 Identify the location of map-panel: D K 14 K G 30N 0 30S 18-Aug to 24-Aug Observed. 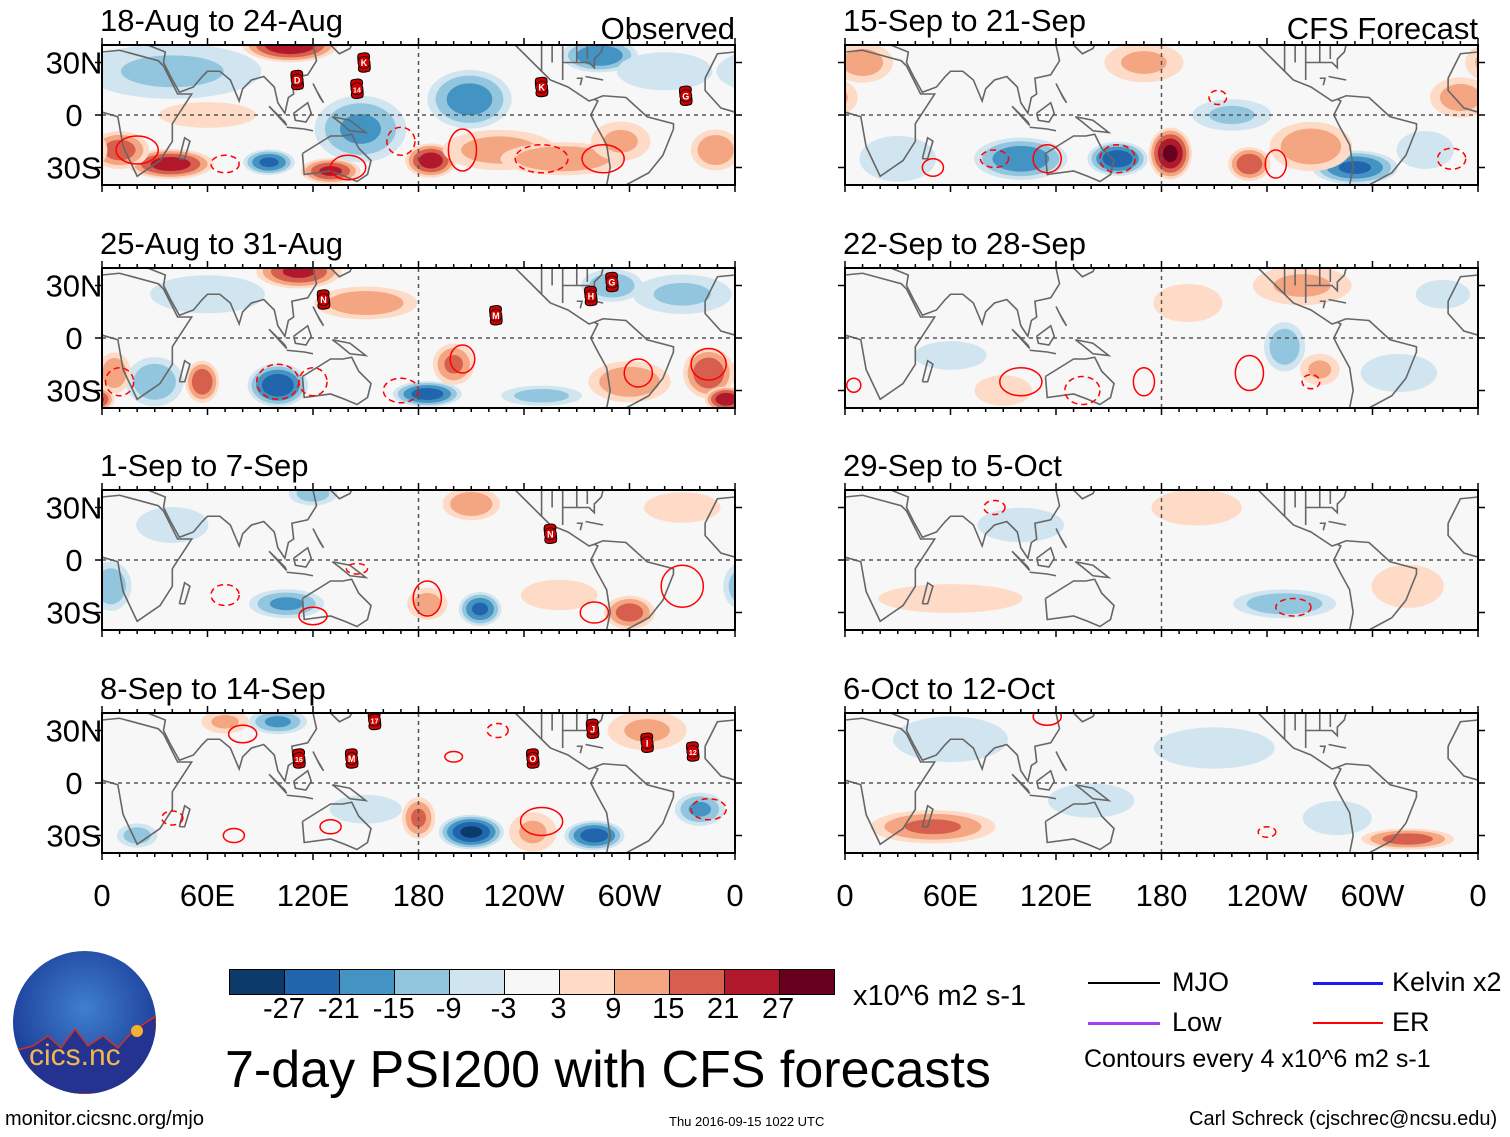
(384, 97).